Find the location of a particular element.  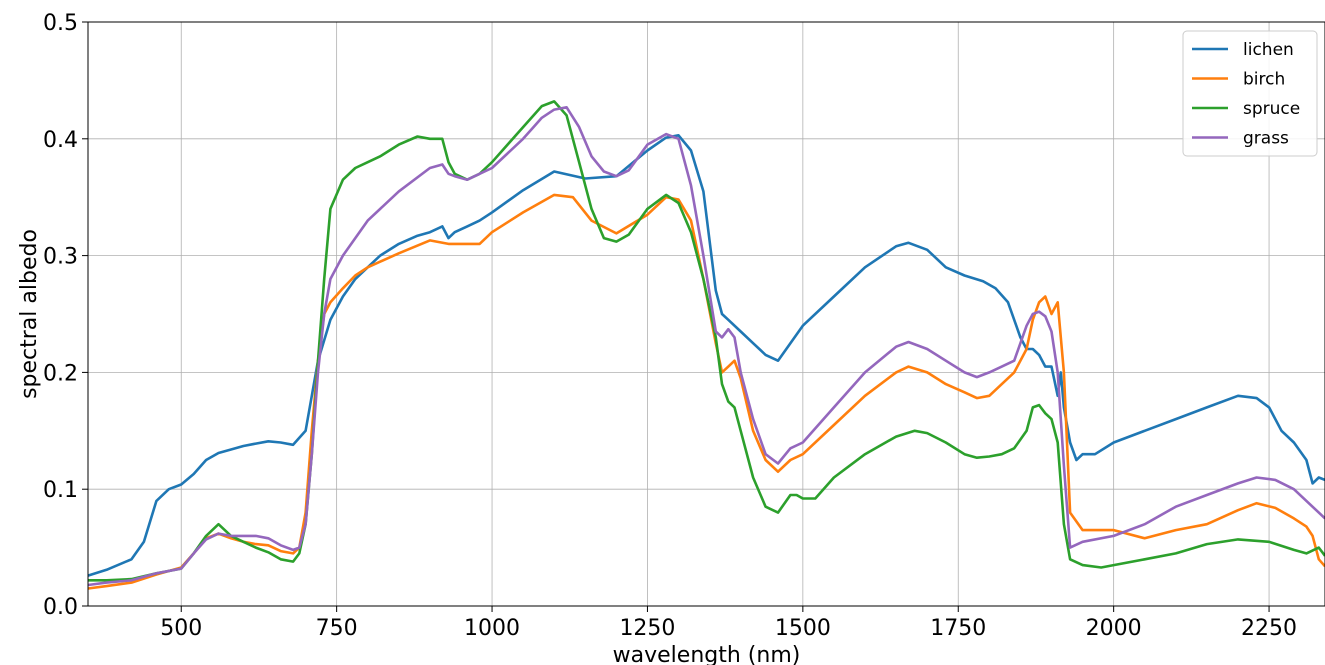

x-tick-label: 1250 is located at coordinates (647, 628).